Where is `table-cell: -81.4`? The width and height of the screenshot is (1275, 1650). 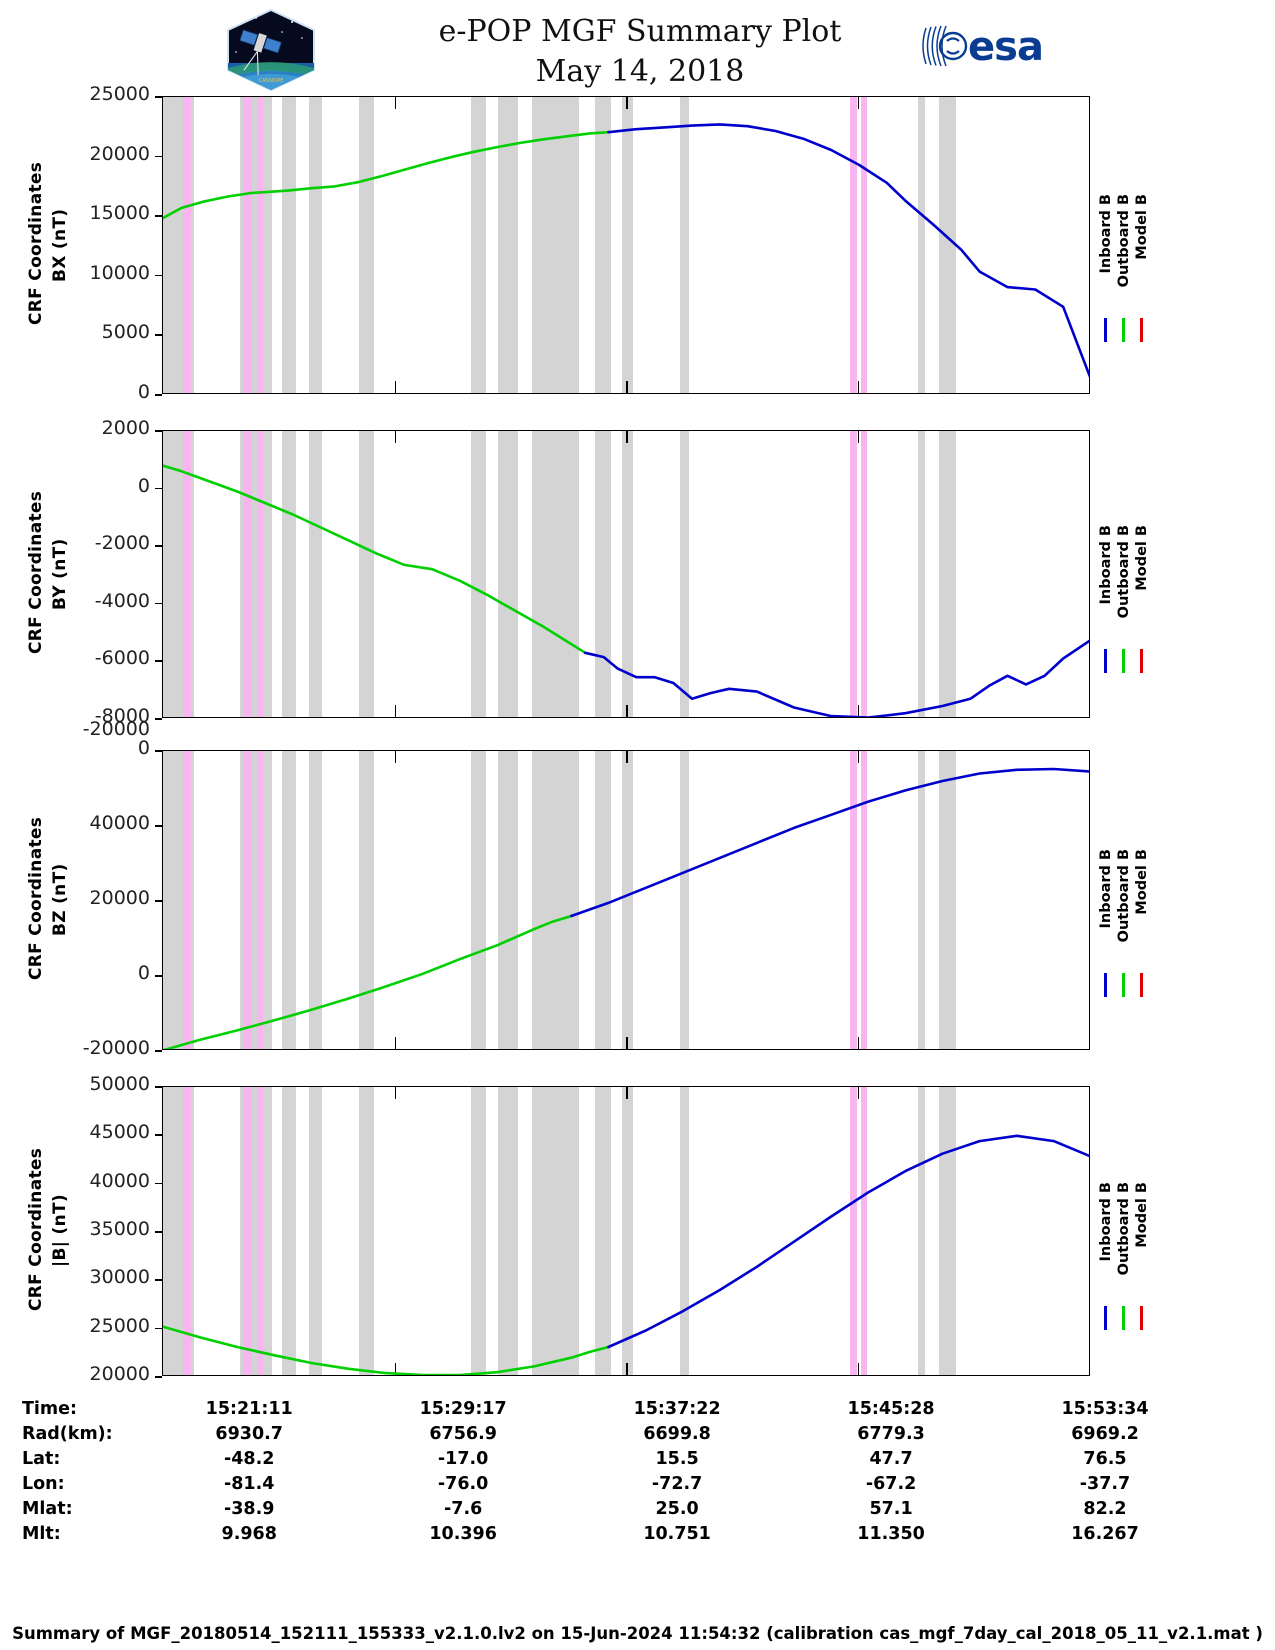
table-cell: -81.4 is located at coordinates (249, 1483).